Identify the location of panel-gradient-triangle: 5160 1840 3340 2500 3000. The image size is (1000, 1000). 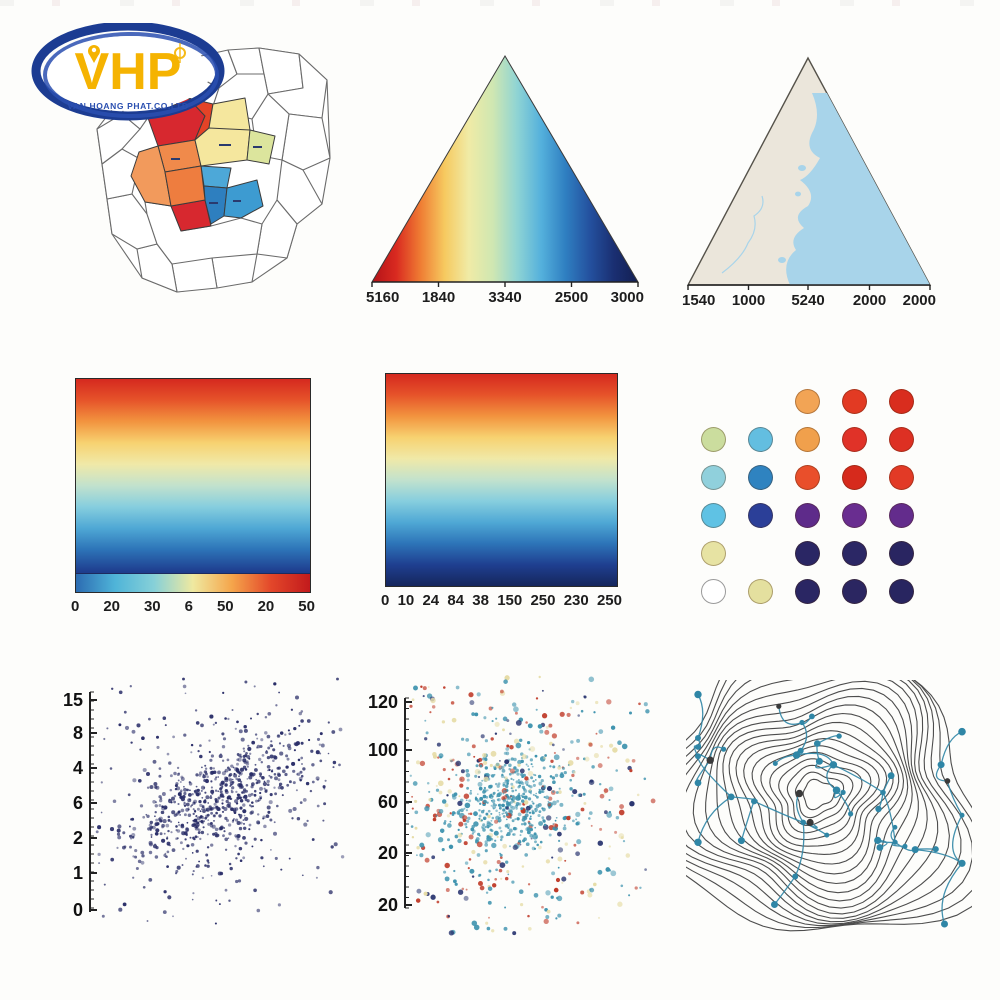
(504, 175).